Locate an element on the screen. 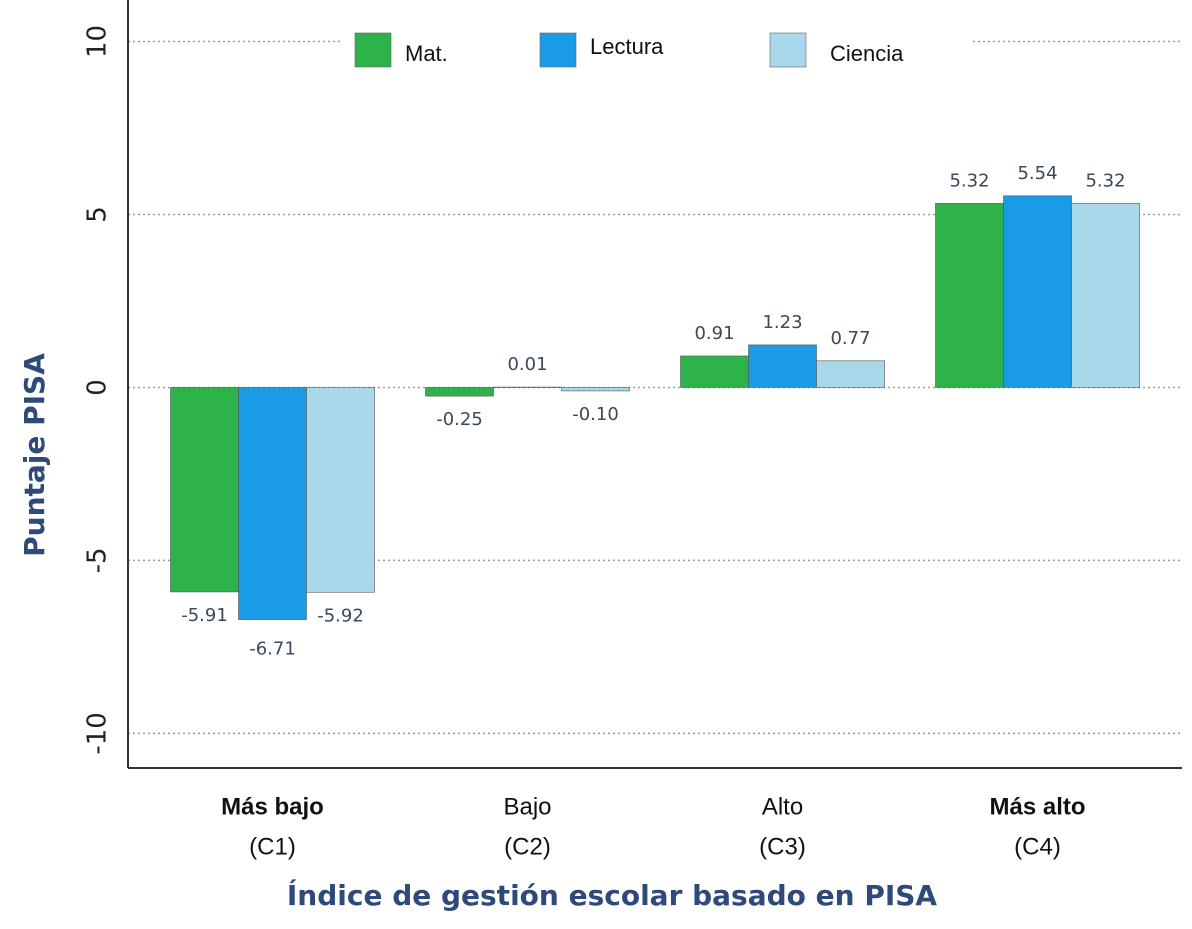 Image resolution: width=1192 pixels, height=929 pixels. x-tick-code: (C3) is located at coordinates (782, 846).